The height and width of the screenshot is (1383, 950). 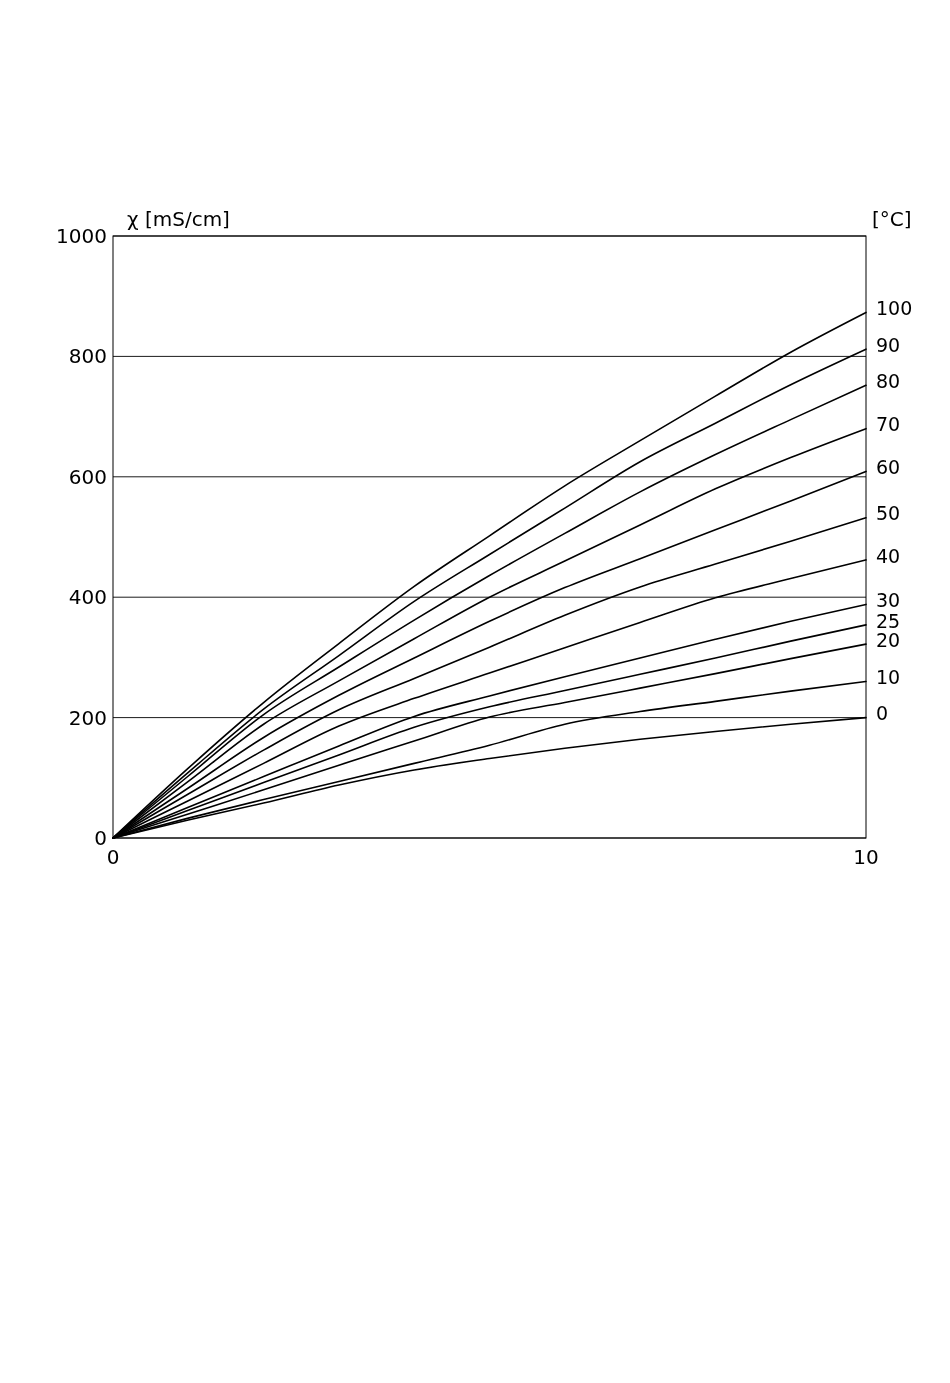 What do you see at coordinates (892, 219) in the screenshot?
I see `legend-title: [°C]` at bounding box center [892, 219].